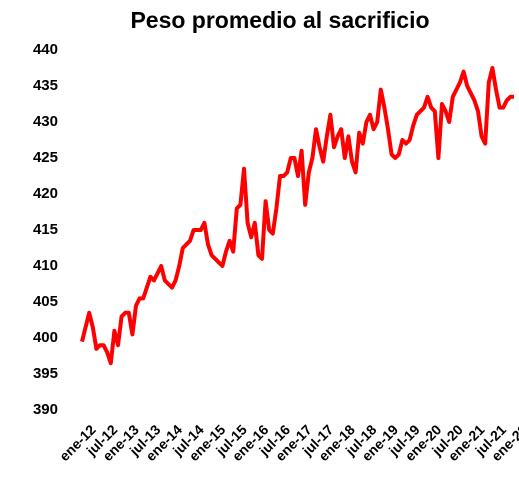  What do you see at coordinates (45, 157) in the screenshot?
I see `y-tick-label: 425` at bounding box center [45, 157].